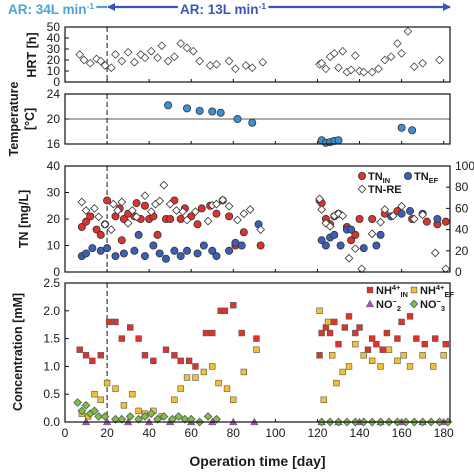 The image size is (474, 474). What do you see at coordinates (426, 178) in the screenshot?
I see `legend-label-tn-ef: TNEF` at bounding box center [426, 178].